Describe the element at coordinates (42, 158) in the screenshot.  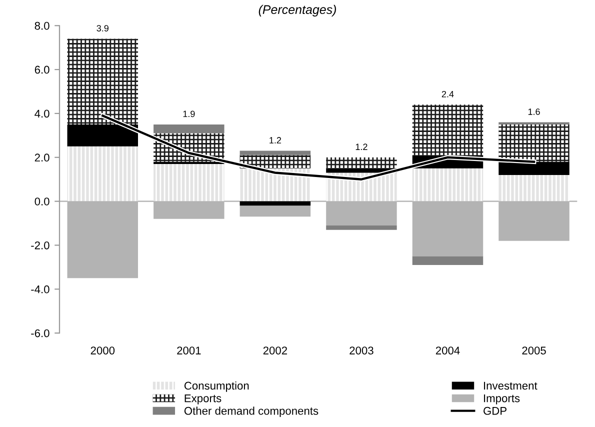
I see `y-tick-label: 2.0` at that location.